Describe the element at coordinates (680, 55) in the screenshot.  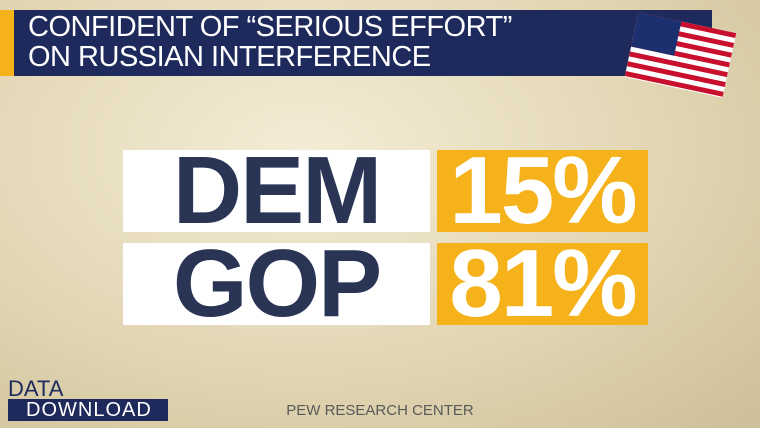
I see `flag` at that location.